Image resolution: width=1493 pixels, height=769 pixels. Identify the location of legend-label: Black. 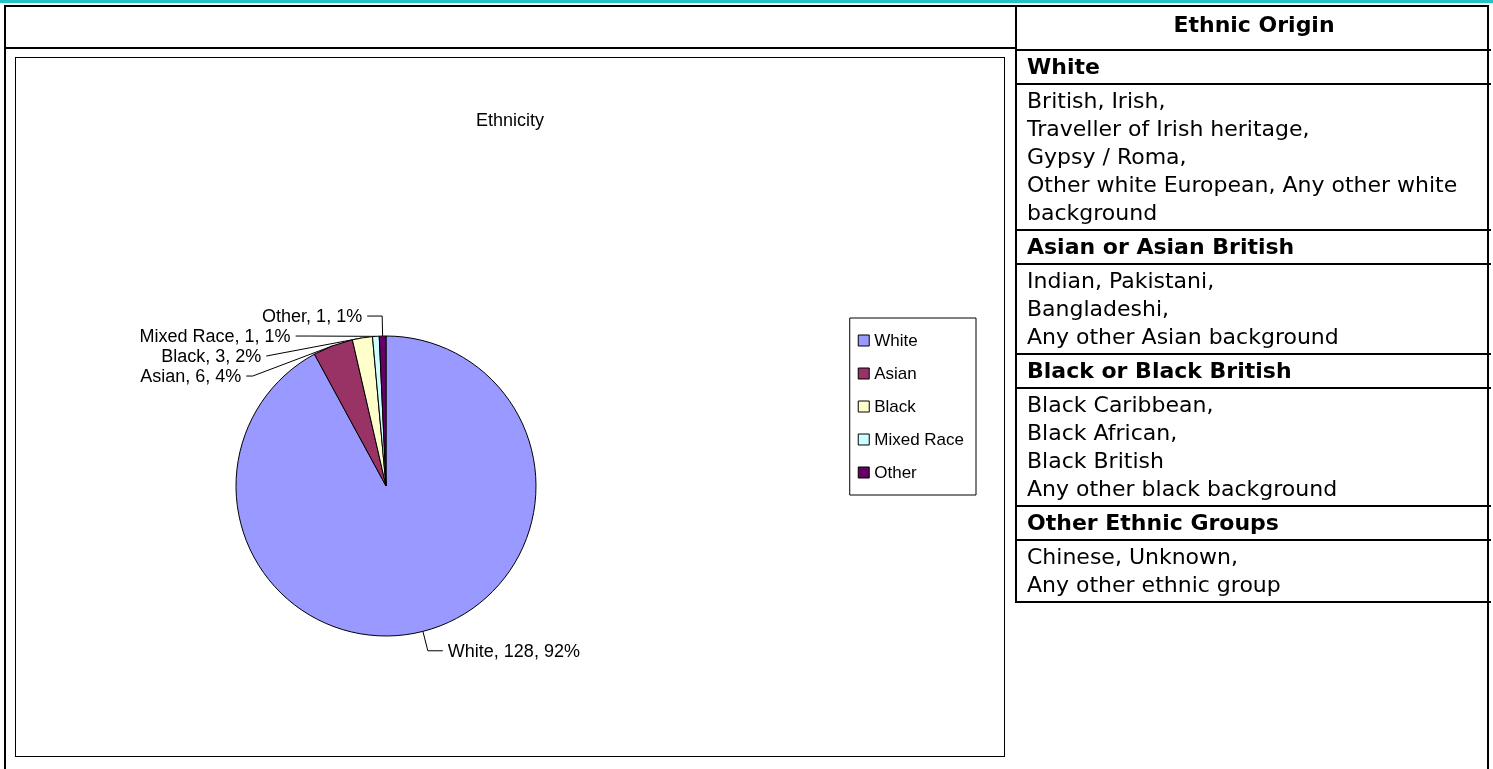
(895, 406).